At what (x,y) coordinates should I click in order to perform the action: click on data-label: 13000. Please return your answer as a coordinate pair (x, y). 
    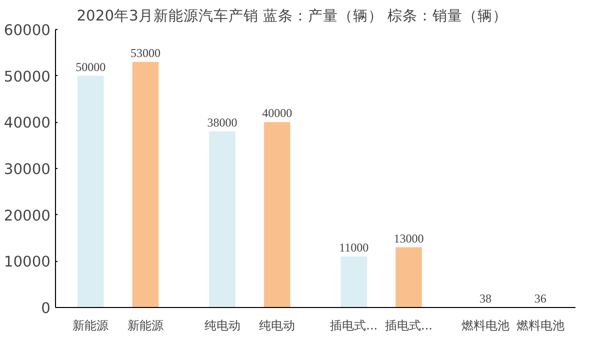
    Looking at the image, I should click on (409, 238).